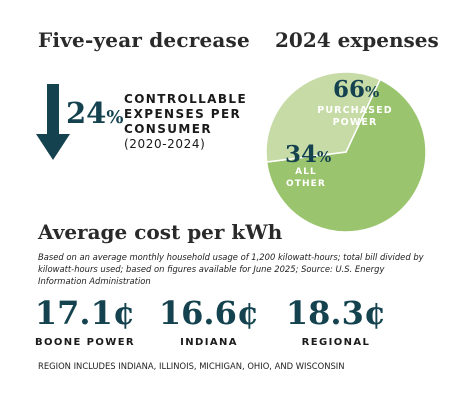  Describe the element at coordinates (306, 178) in the screenshot. I see `slice-label-all-other: ALL OTHER` at that location.